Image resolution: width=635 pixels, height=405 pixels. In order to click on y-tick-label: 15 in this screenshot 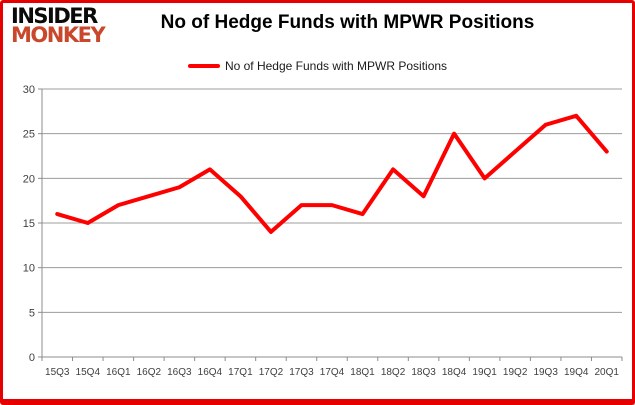, I will do `click(29, 224)`.